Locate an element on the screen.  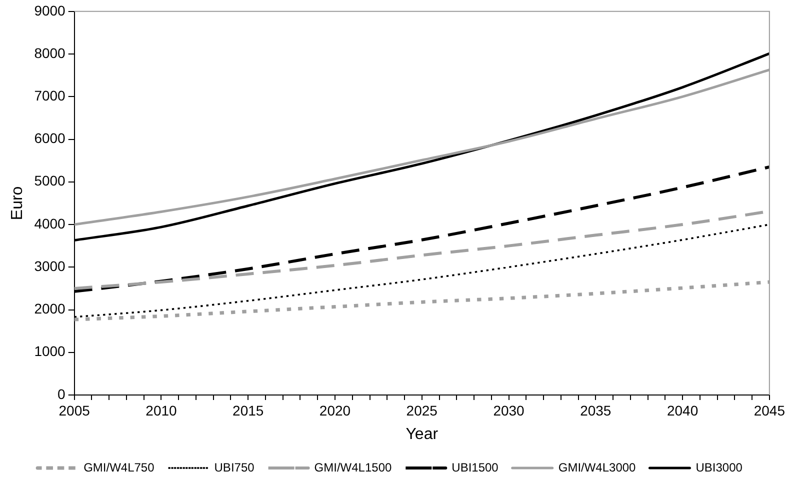
x-tick-label: 2035 is located at coordinates (596, 410).